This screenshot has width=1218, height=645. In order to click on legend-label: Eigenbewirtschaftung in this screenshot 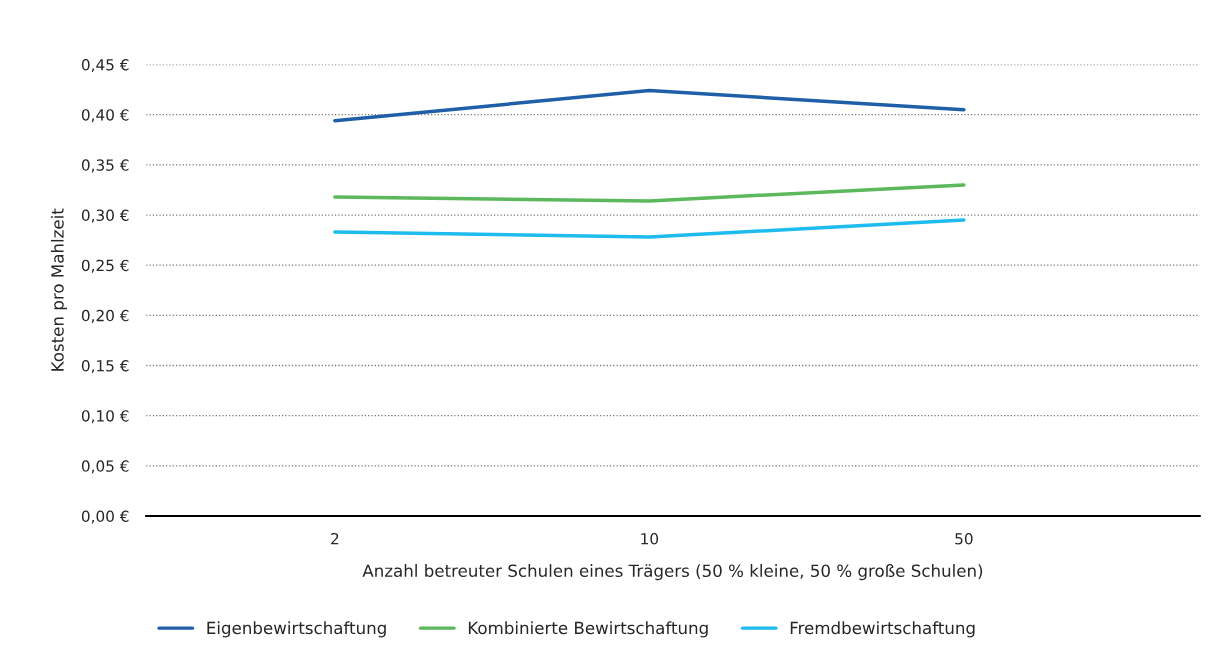, I will do `click(296, 629)`.